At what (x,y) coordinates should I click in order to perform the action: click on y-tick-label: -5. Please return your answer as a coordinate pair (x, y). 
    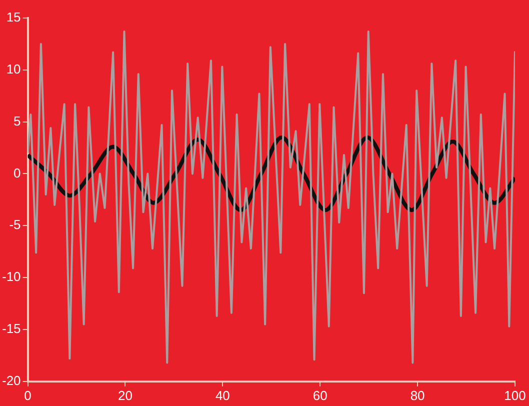
    Looking at the image, I should click on (15, 224).